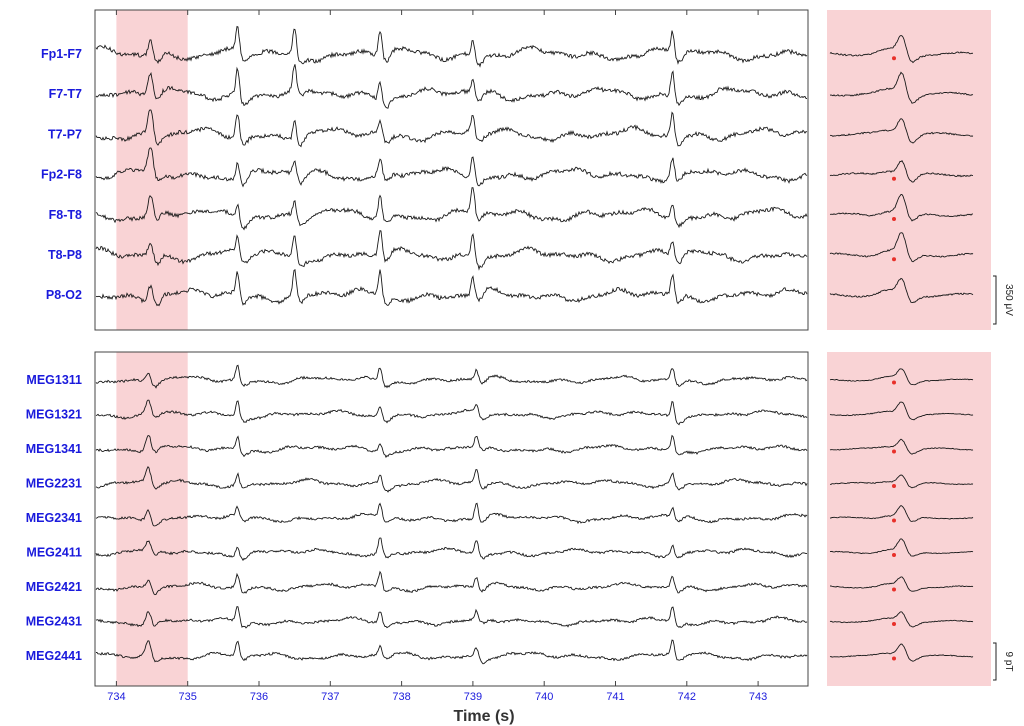 The height and width of the screenshot is (726, 1024). What do you see at coordinates (259, 697) in the screenshot?
I see `x-tick-label: 736` at bounding box center [259, 697].